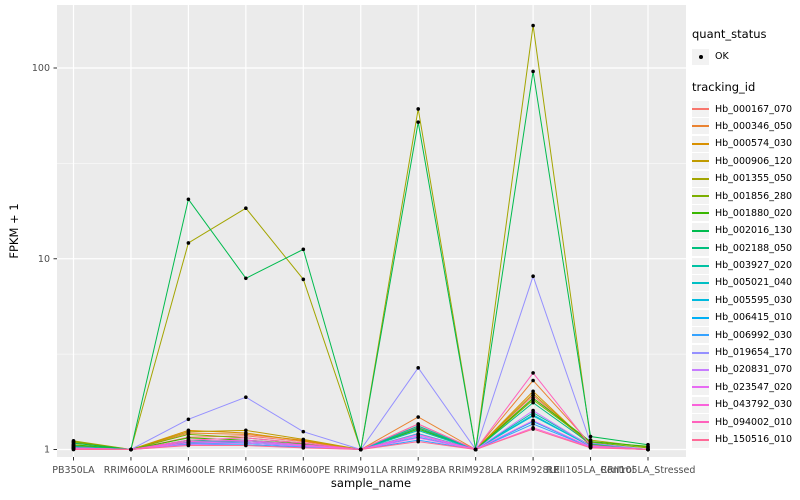 The image size is (800, 500). Describe the element at coordinates (754, 231) in the screenshot. I see `legend-entry-label: Hb_002016_130` at that location.